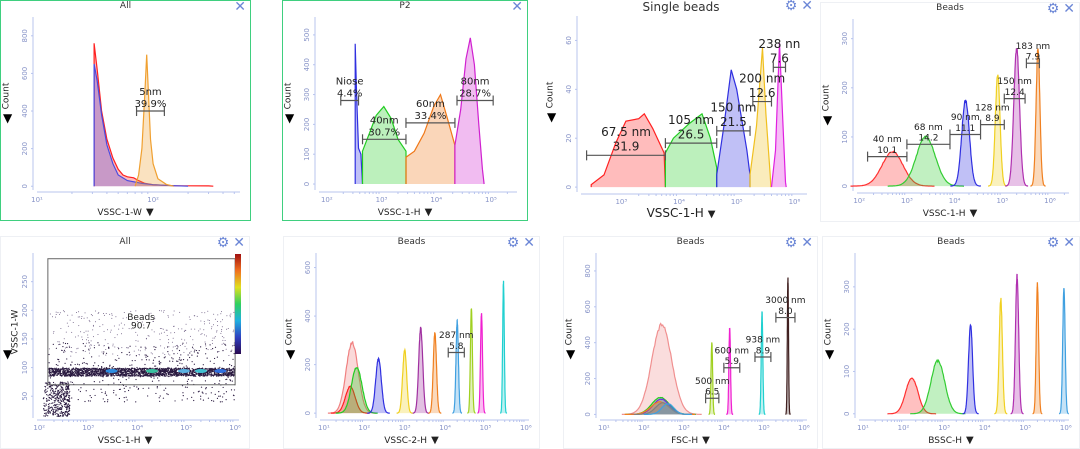  What do you see at coordinates (411, 440) in the screenshot?
I see `x-axis-label: VSSC-2-H ▼` at bounding box center [411, 440].